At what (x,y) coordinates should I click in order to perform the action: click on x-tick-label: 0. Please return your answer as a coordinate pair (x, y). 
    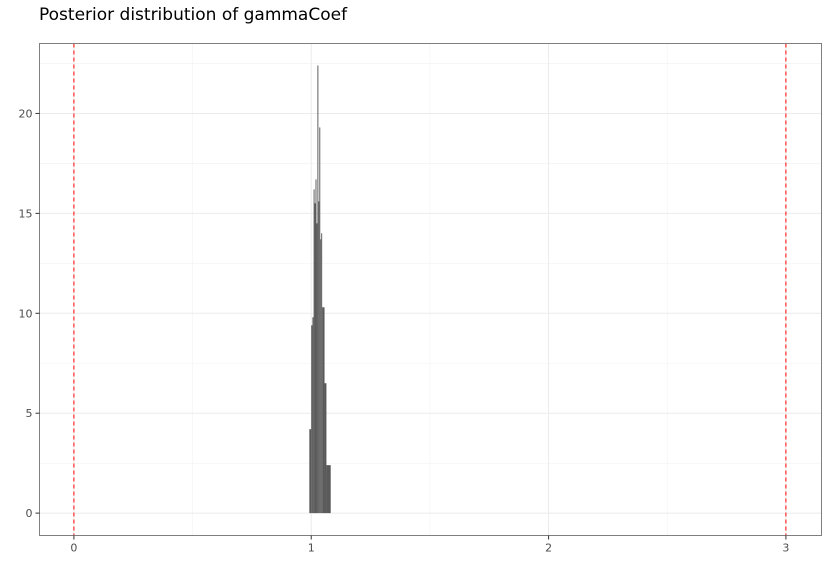
    Looking at the image, I should click on (73, 548).